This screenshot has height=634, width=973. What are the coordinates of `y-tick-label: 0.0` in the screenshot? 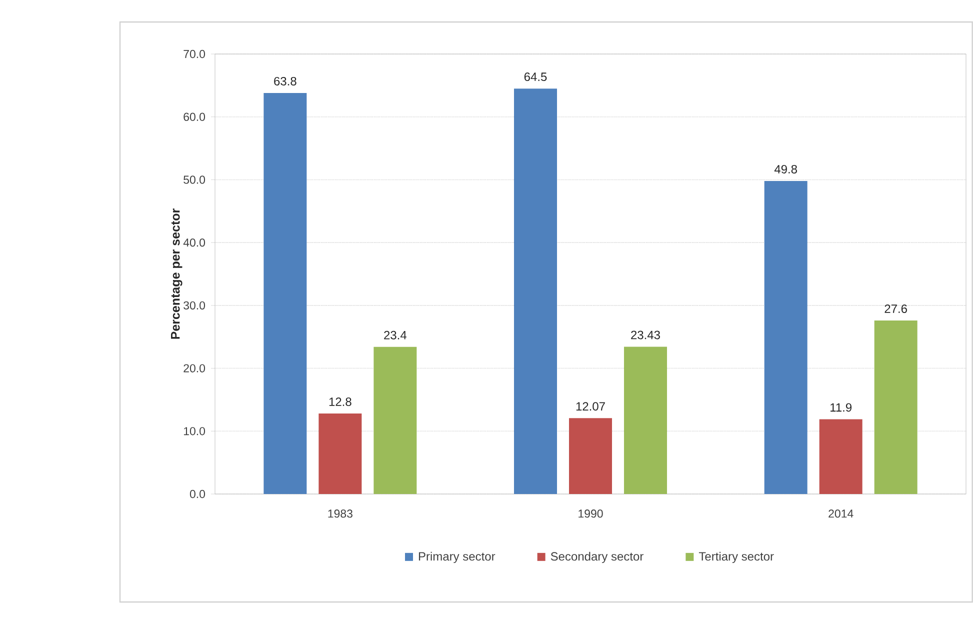 It's located at (198, 494).